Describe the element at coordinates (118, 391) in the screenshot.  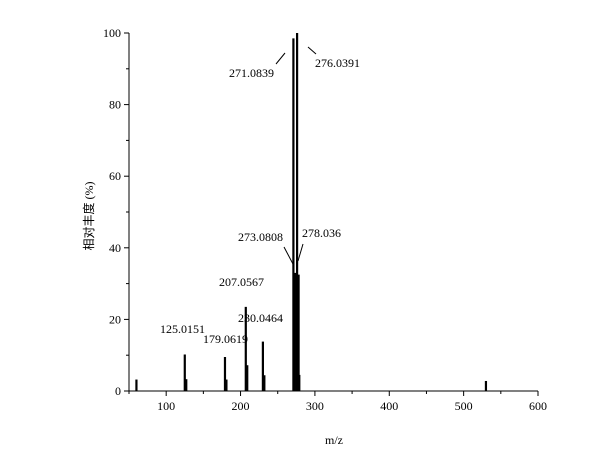
I see `y-tick-label: 0` at that location.